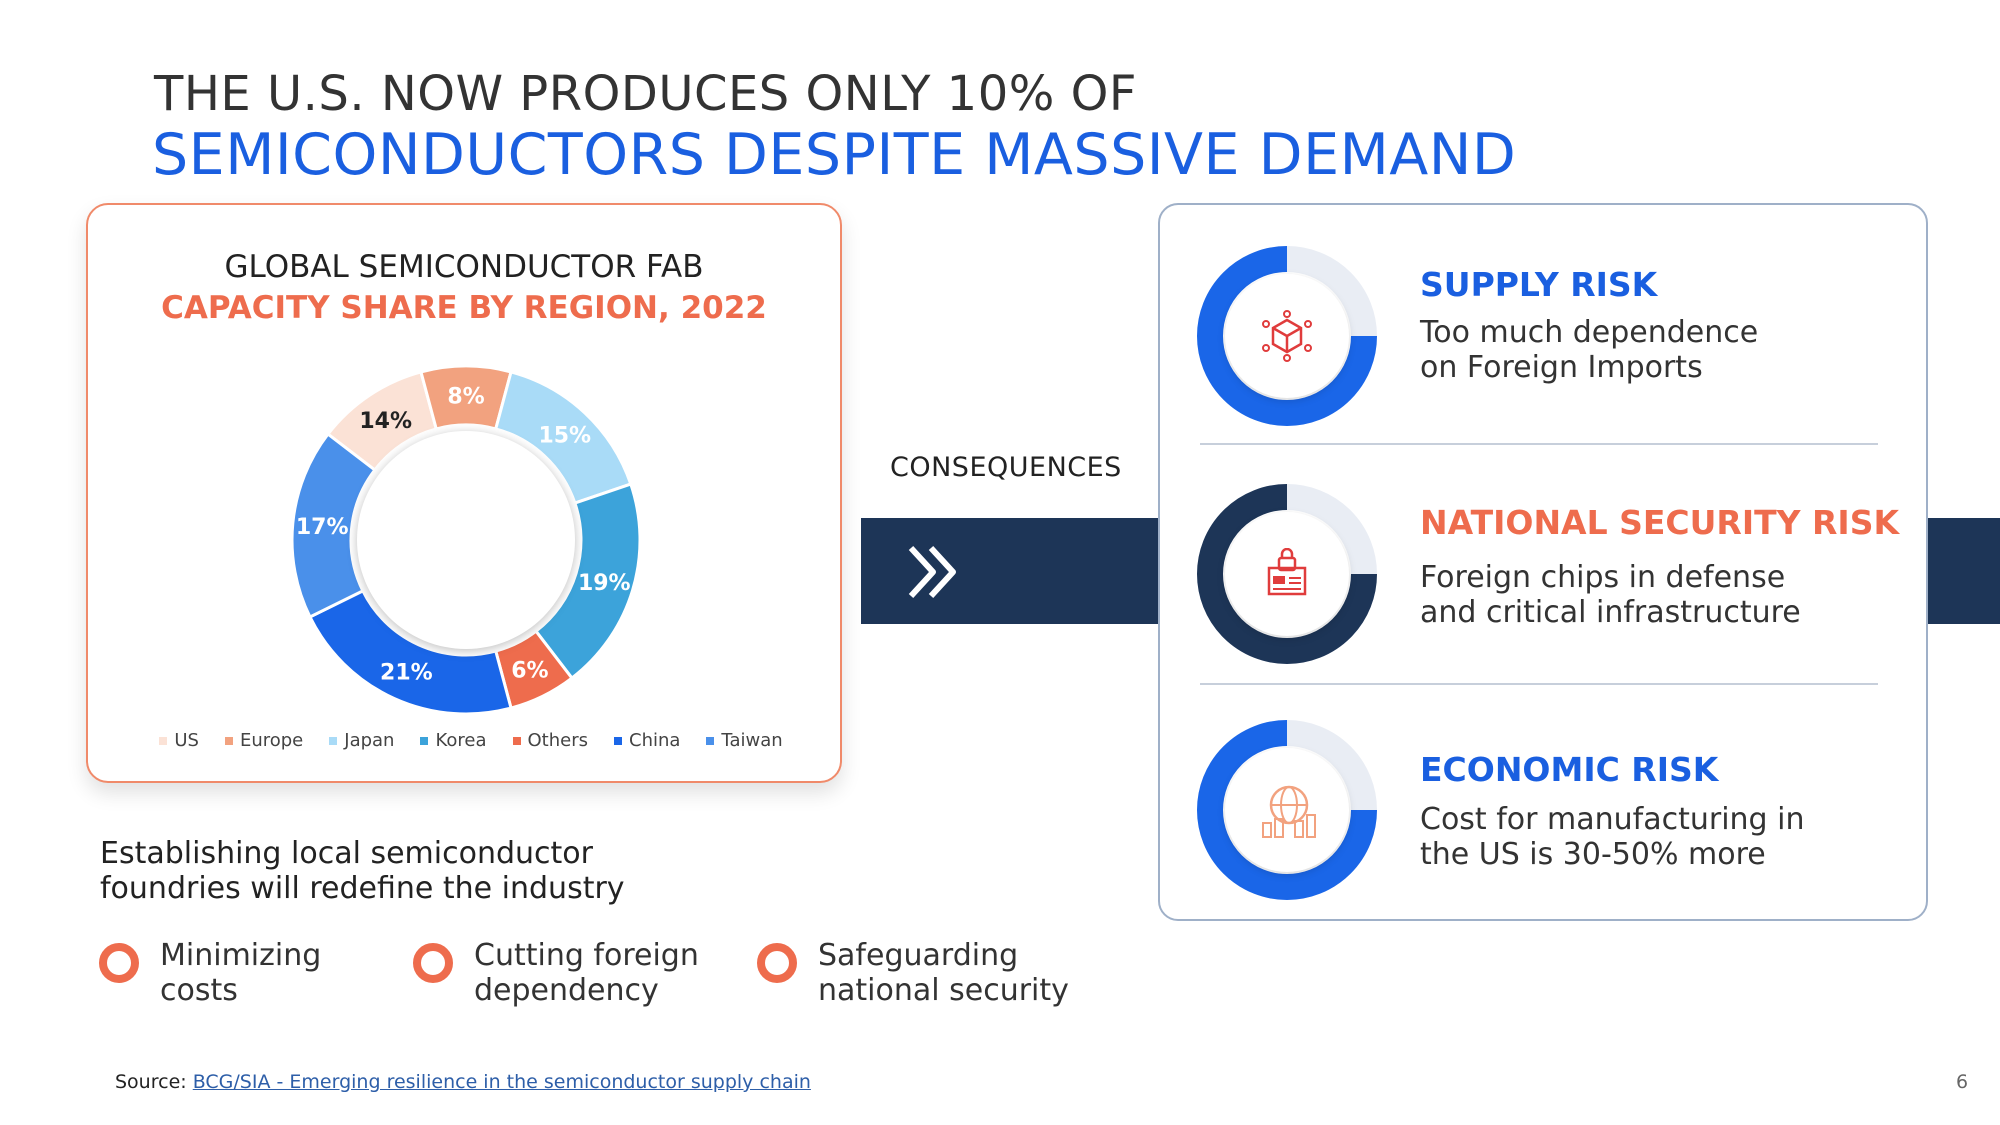 This screenshot has width=2000, height=1125. Describe the element at coordinates (564, 436) in the screenshot. I see `data-label-japan: 15%` at that location.